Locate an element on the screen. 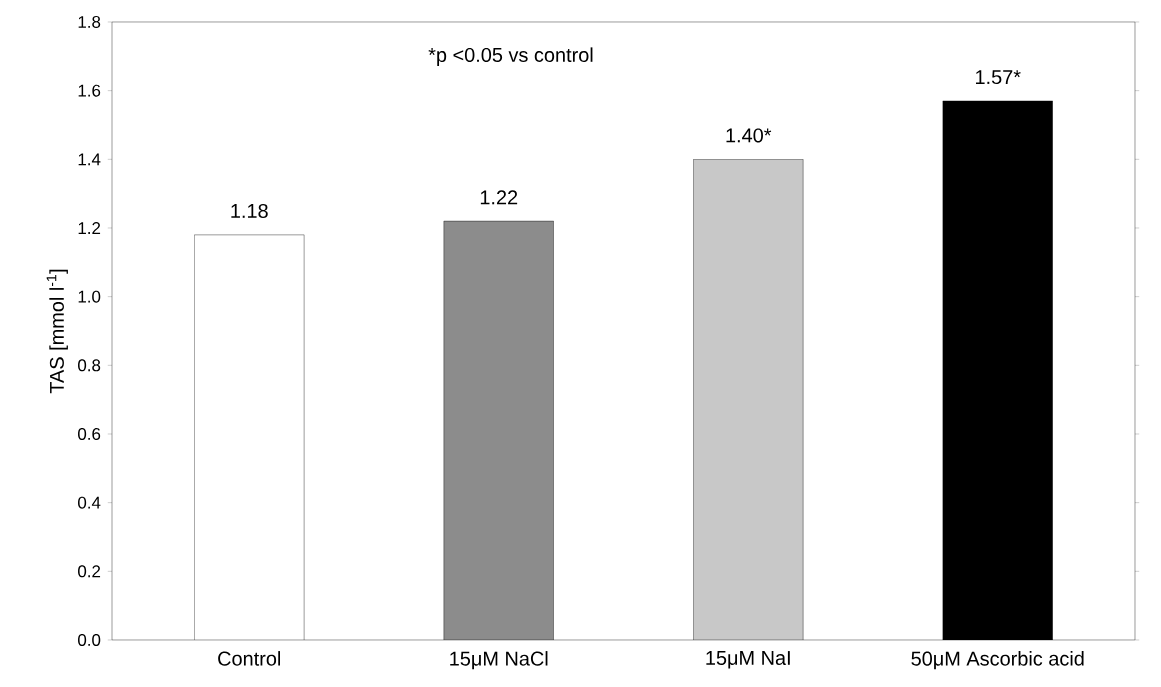 The width and height of the screenshot is (1161, 687). y-tick-label: 1.4 is located at coordinates (89, 159).